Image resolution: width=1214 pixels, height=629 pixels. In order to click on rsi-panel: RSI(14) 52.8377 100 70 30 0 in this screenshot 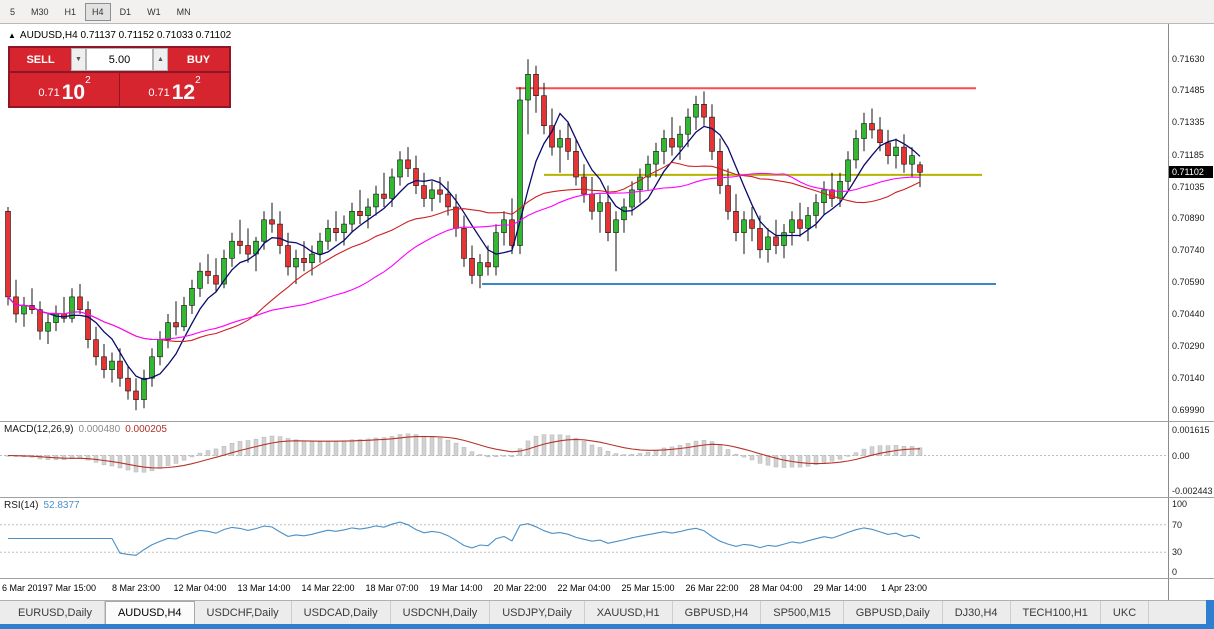, I will do `click(607, 537)`.